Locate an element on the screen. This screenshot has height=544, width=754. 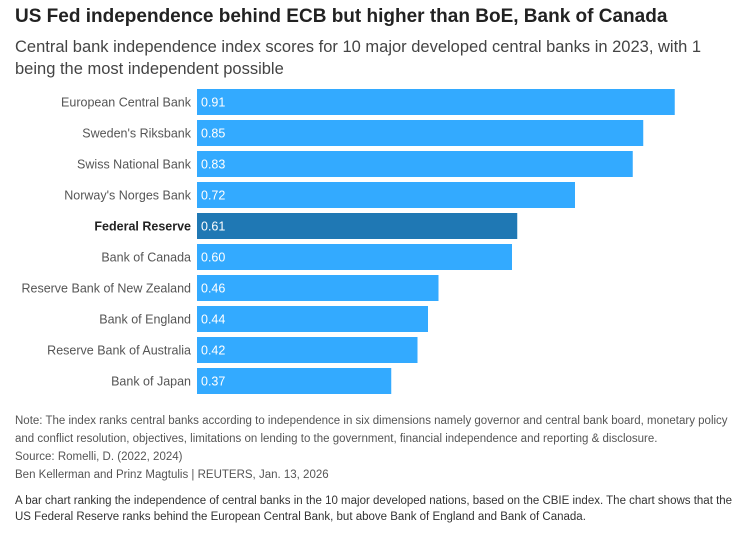
value-label: 0.60 is located at coordinates (213, 258).